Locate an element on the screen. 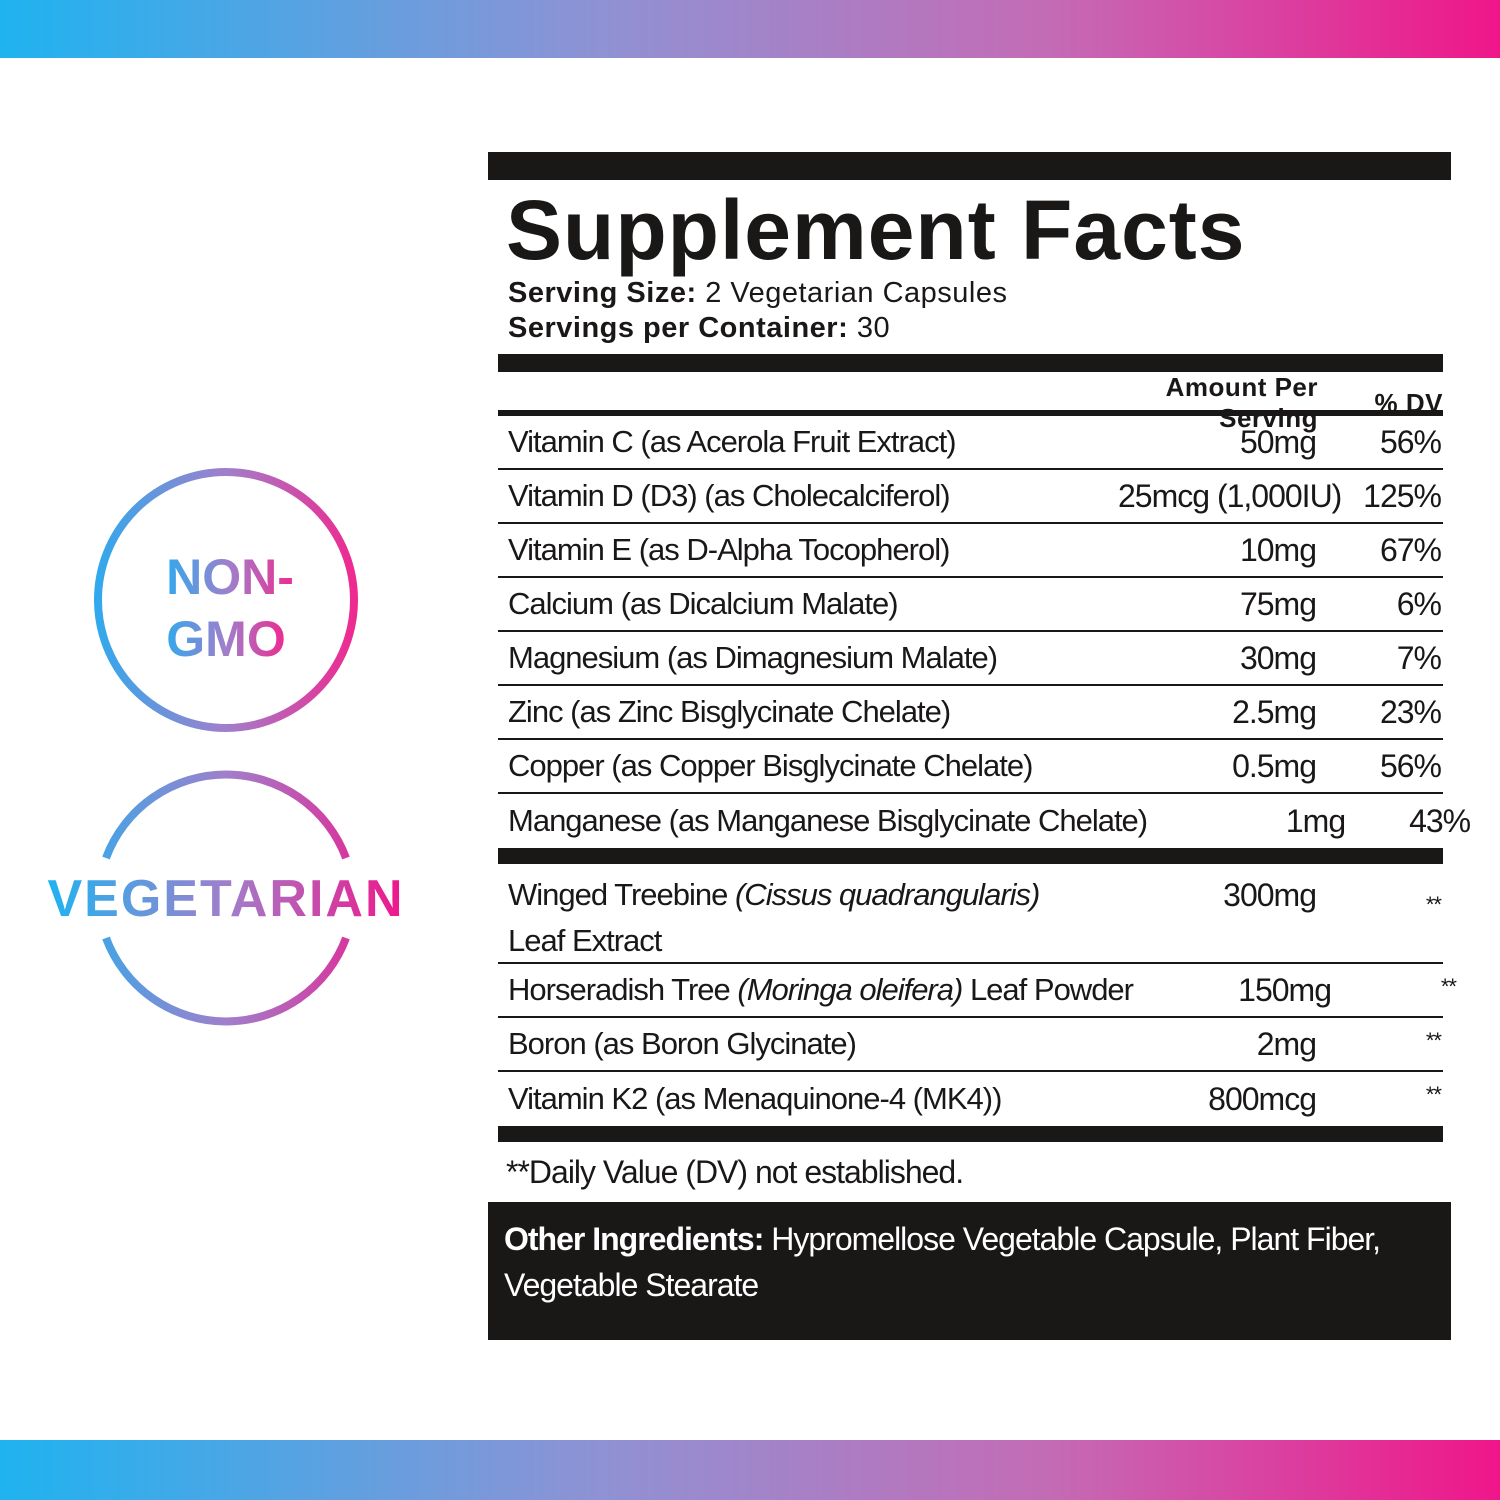 The image size is (1500, 1500). nutrient-dv: 125% is located at coordinates (1402, 495).